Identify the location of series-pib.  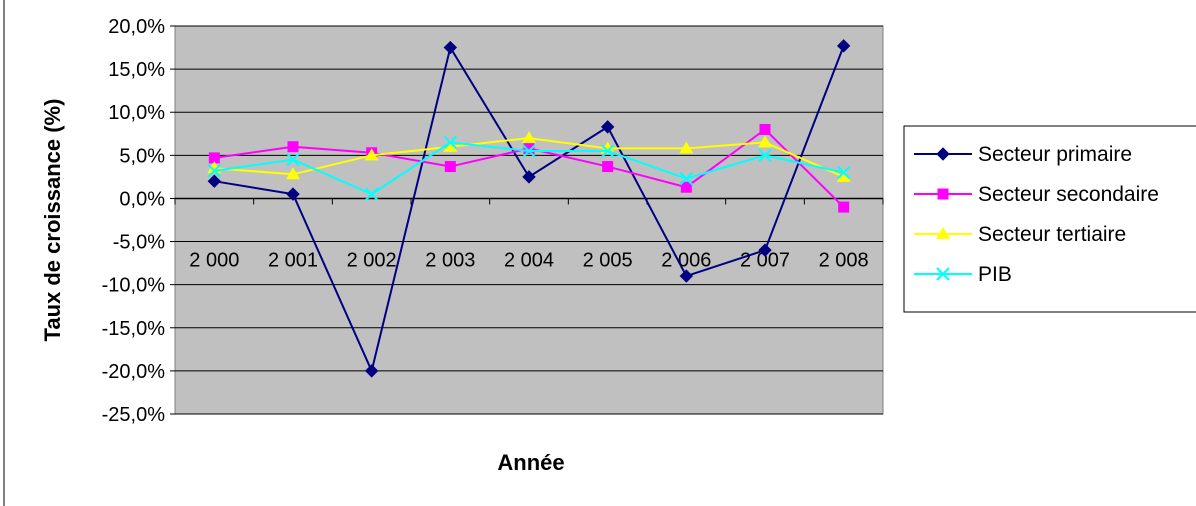
(529, 168).